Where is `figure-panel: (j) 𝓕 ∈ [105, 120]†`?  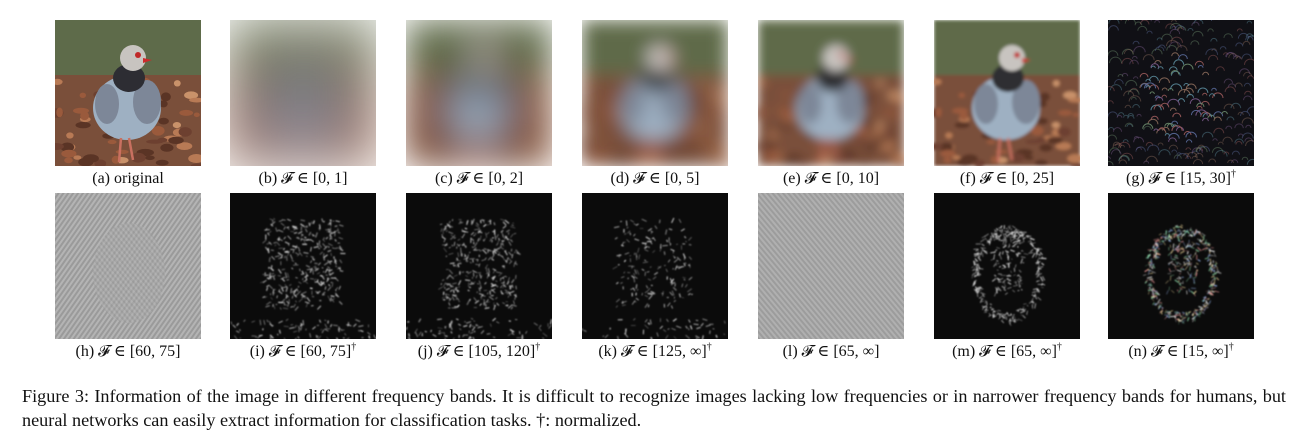 figure-panel: (j) 𝓕 ∈ [105, 120]† is located at coordinates (479, 276).